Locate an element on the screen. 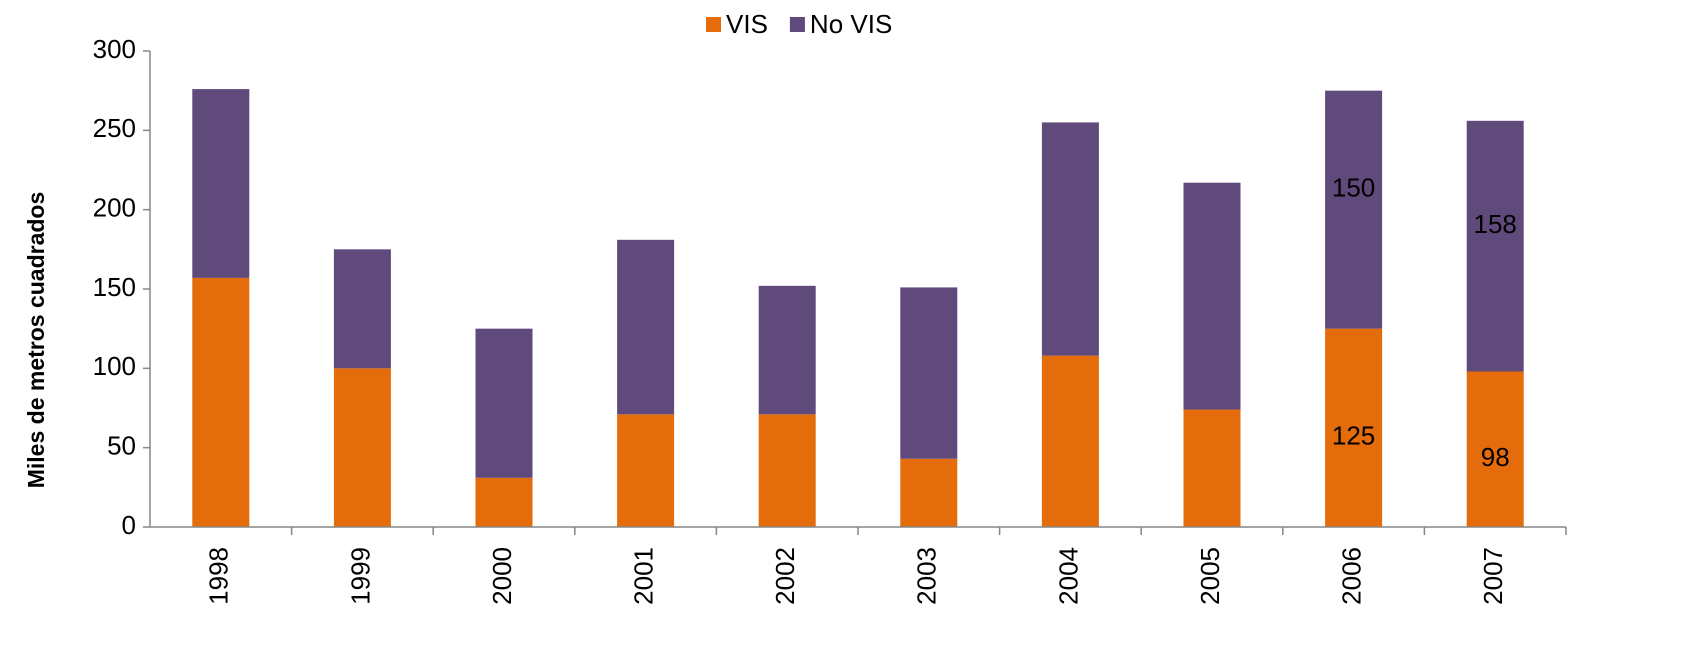 The height and width of the screenshot is (666, 1688). x-tick-label: 2005 is located at coordinates (1210, 576).